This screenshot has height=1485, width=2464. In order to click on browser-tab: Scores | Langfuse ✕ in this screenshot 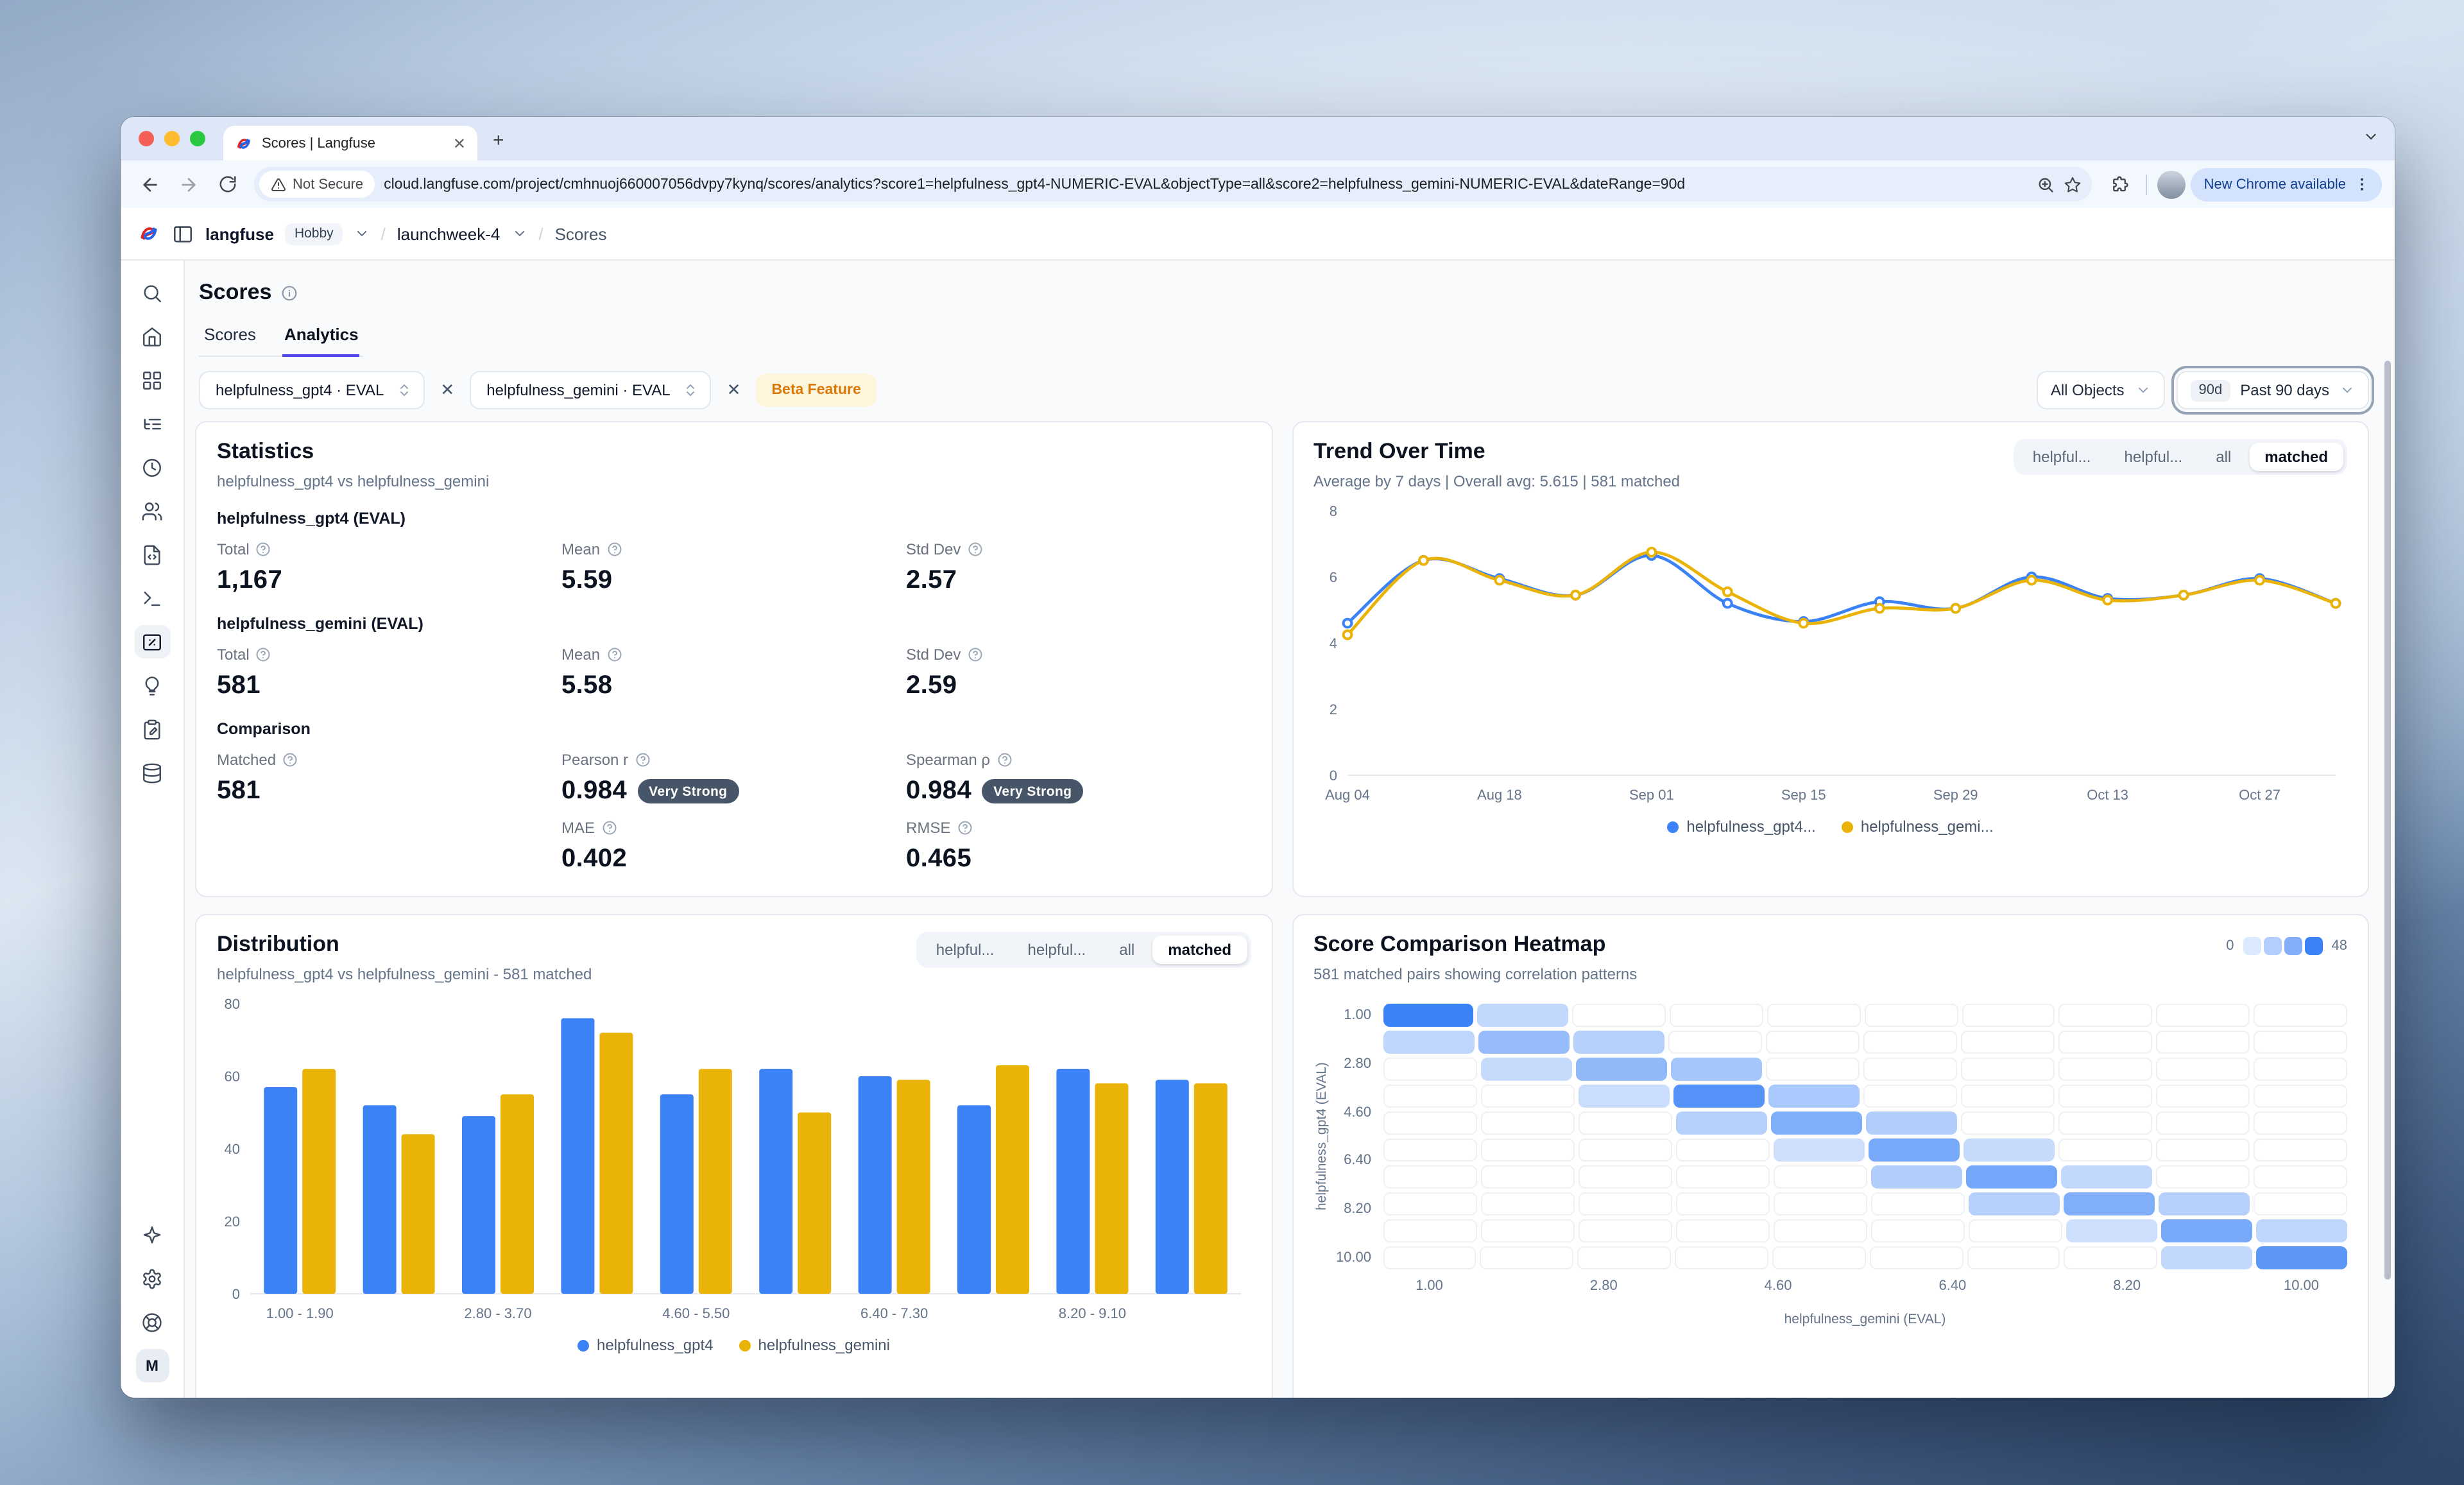, I will do `click(350, 143)`.